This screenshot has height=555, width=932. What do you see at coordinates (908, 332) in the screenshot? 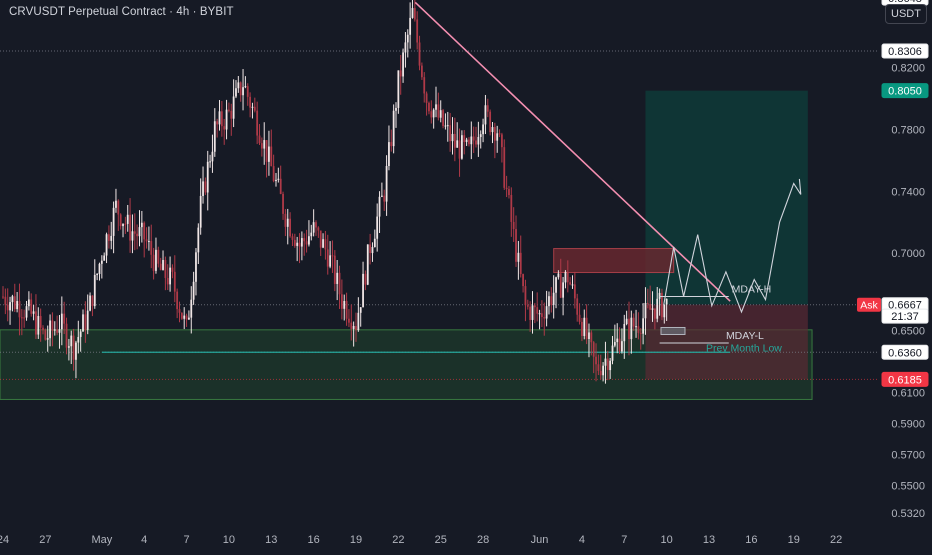
I see `y-tick-label: 0.6500` at bounding box center [908, 332].